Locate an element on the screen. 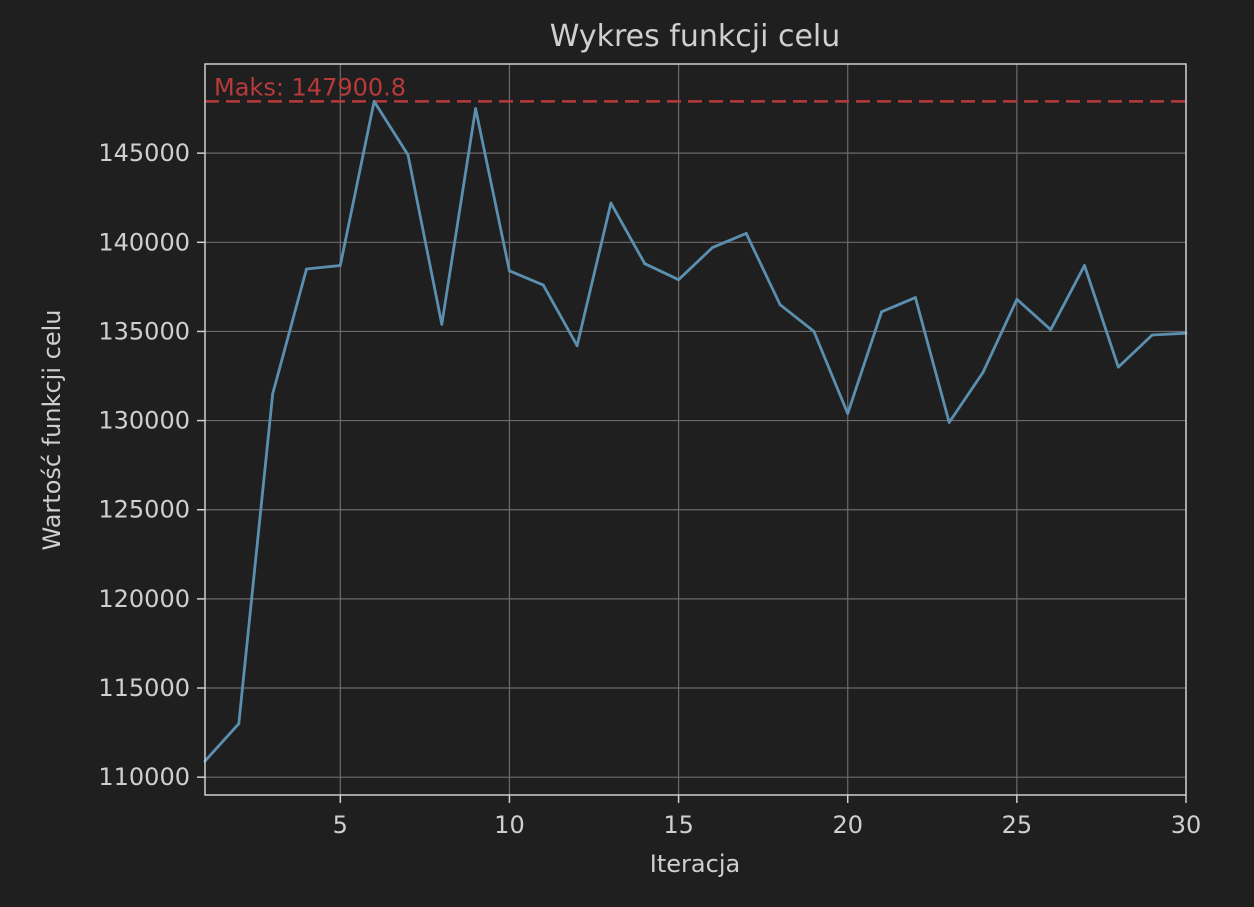 This screenshot has height=907, width=1254. x-axis-label: Iteracja is located at coordinates (695, 864).